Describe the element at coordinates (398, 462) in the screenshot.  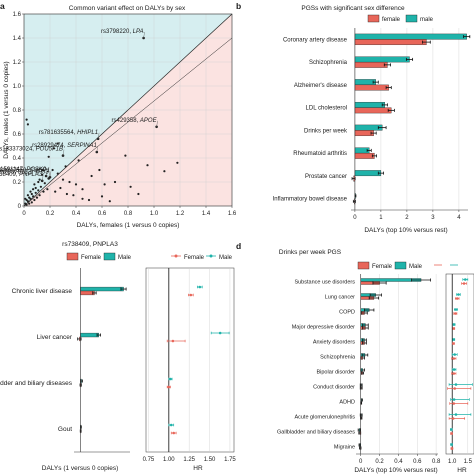
I see `x-tick-label: 0.4` at that location.